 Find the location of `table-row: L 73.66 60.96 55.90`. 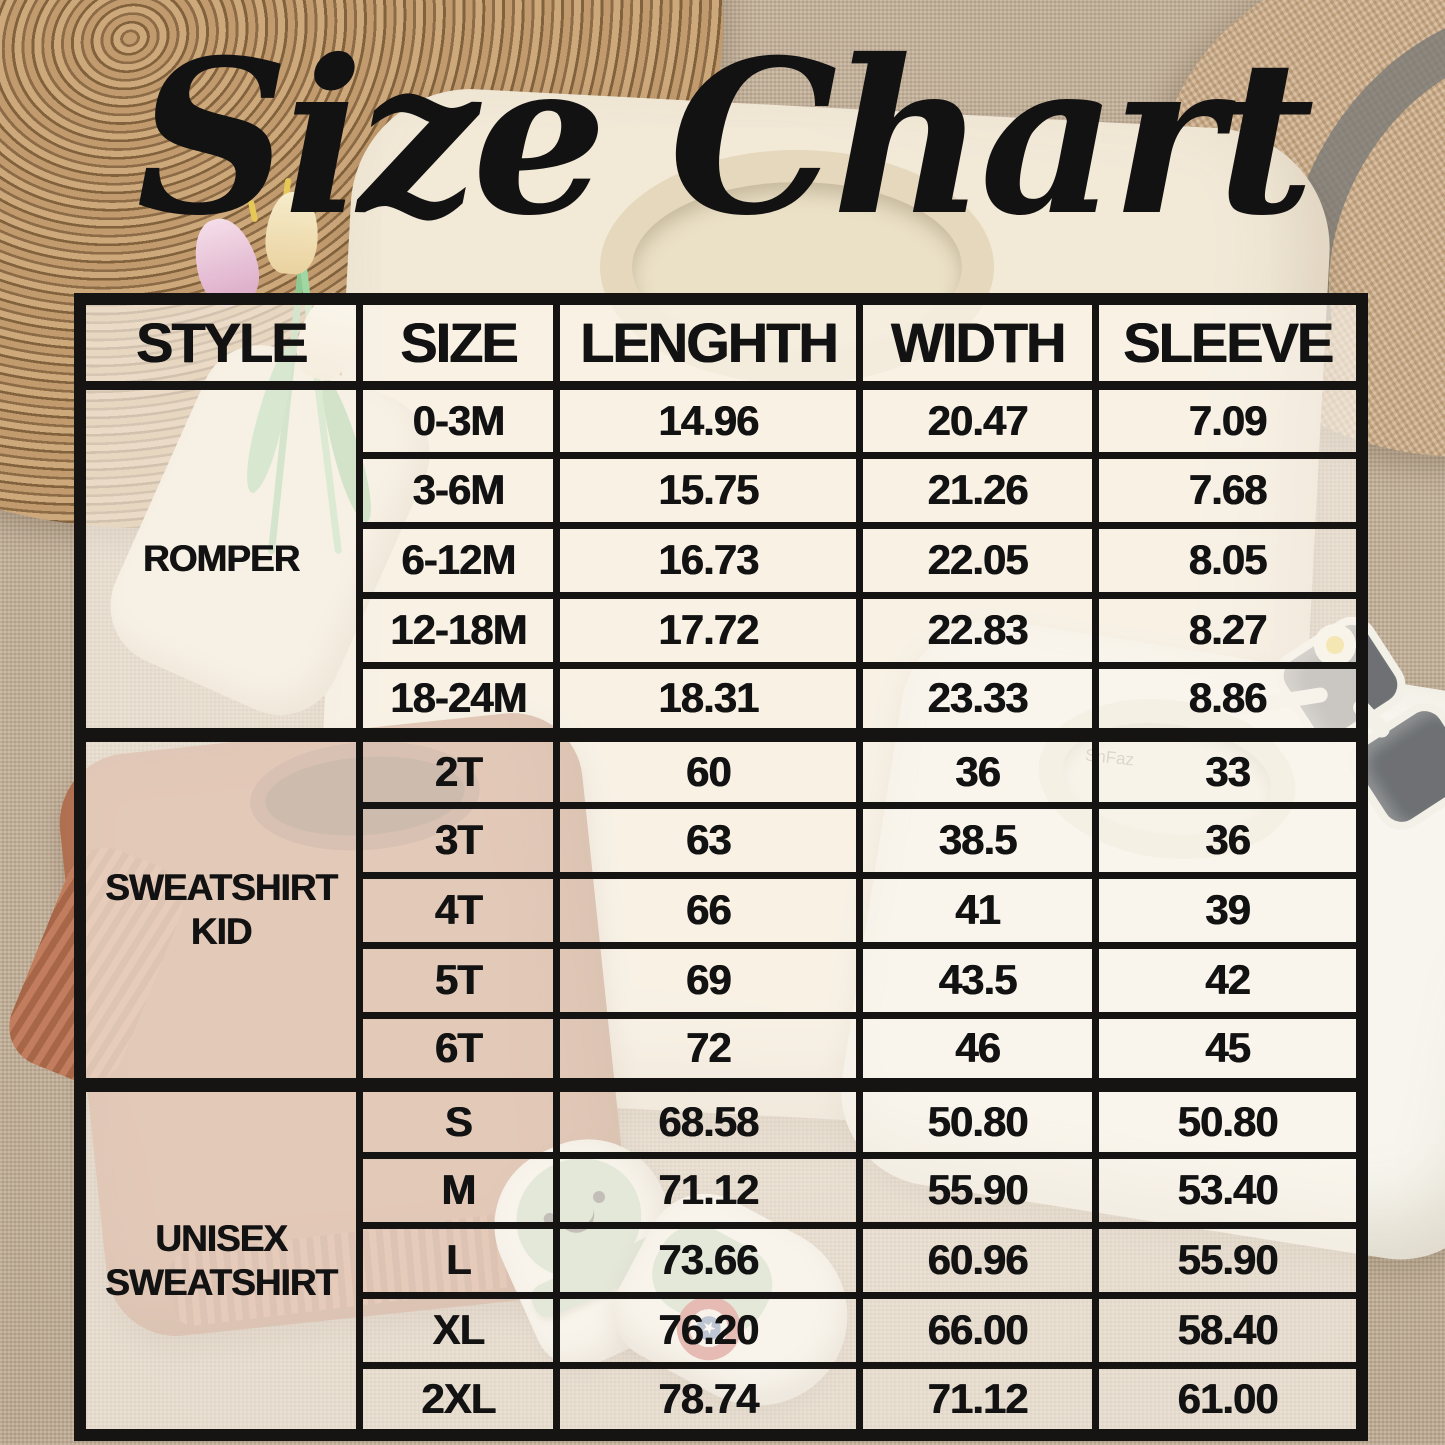

table-row: L 73.66 60.96 55.90 is located at coordinates (723, 1260).